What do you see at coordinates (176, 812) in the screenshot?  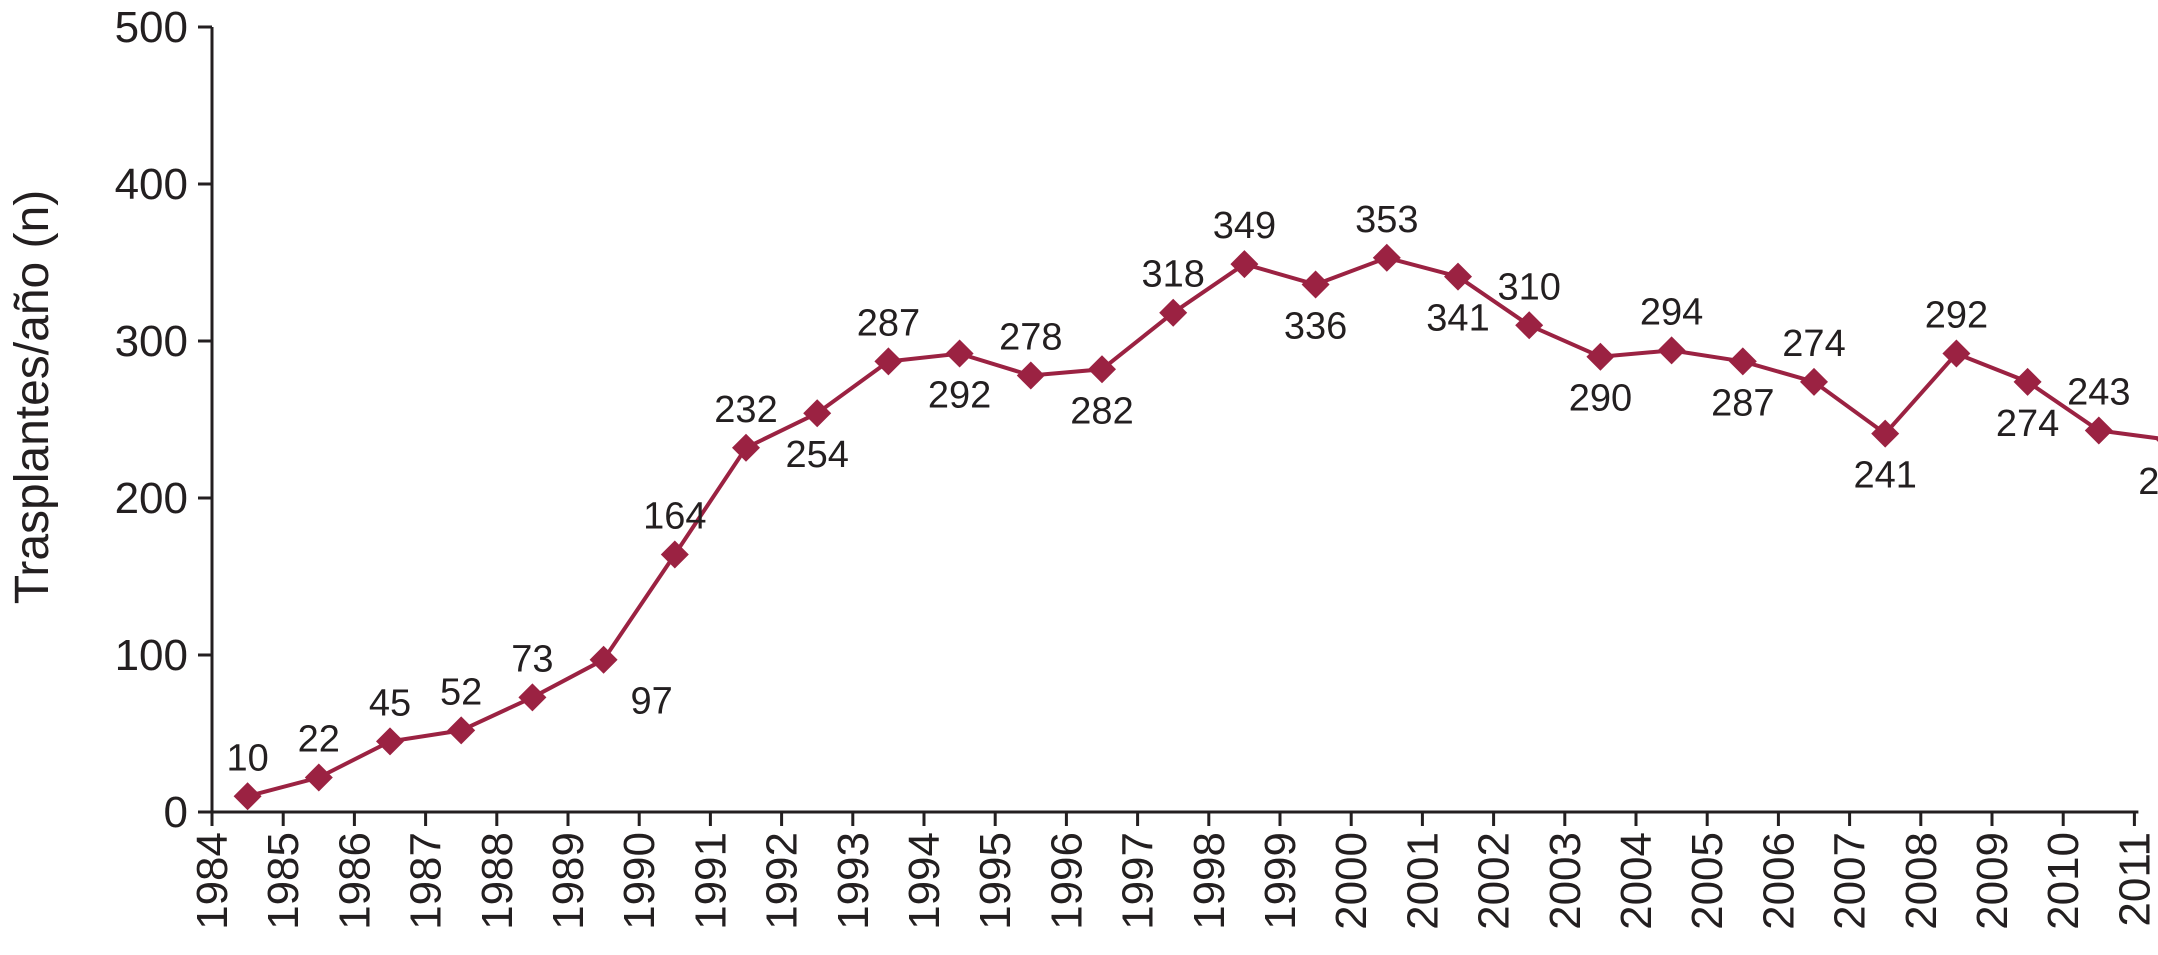 I see `y-tick-label: 0` at bounding box center [176, 812].